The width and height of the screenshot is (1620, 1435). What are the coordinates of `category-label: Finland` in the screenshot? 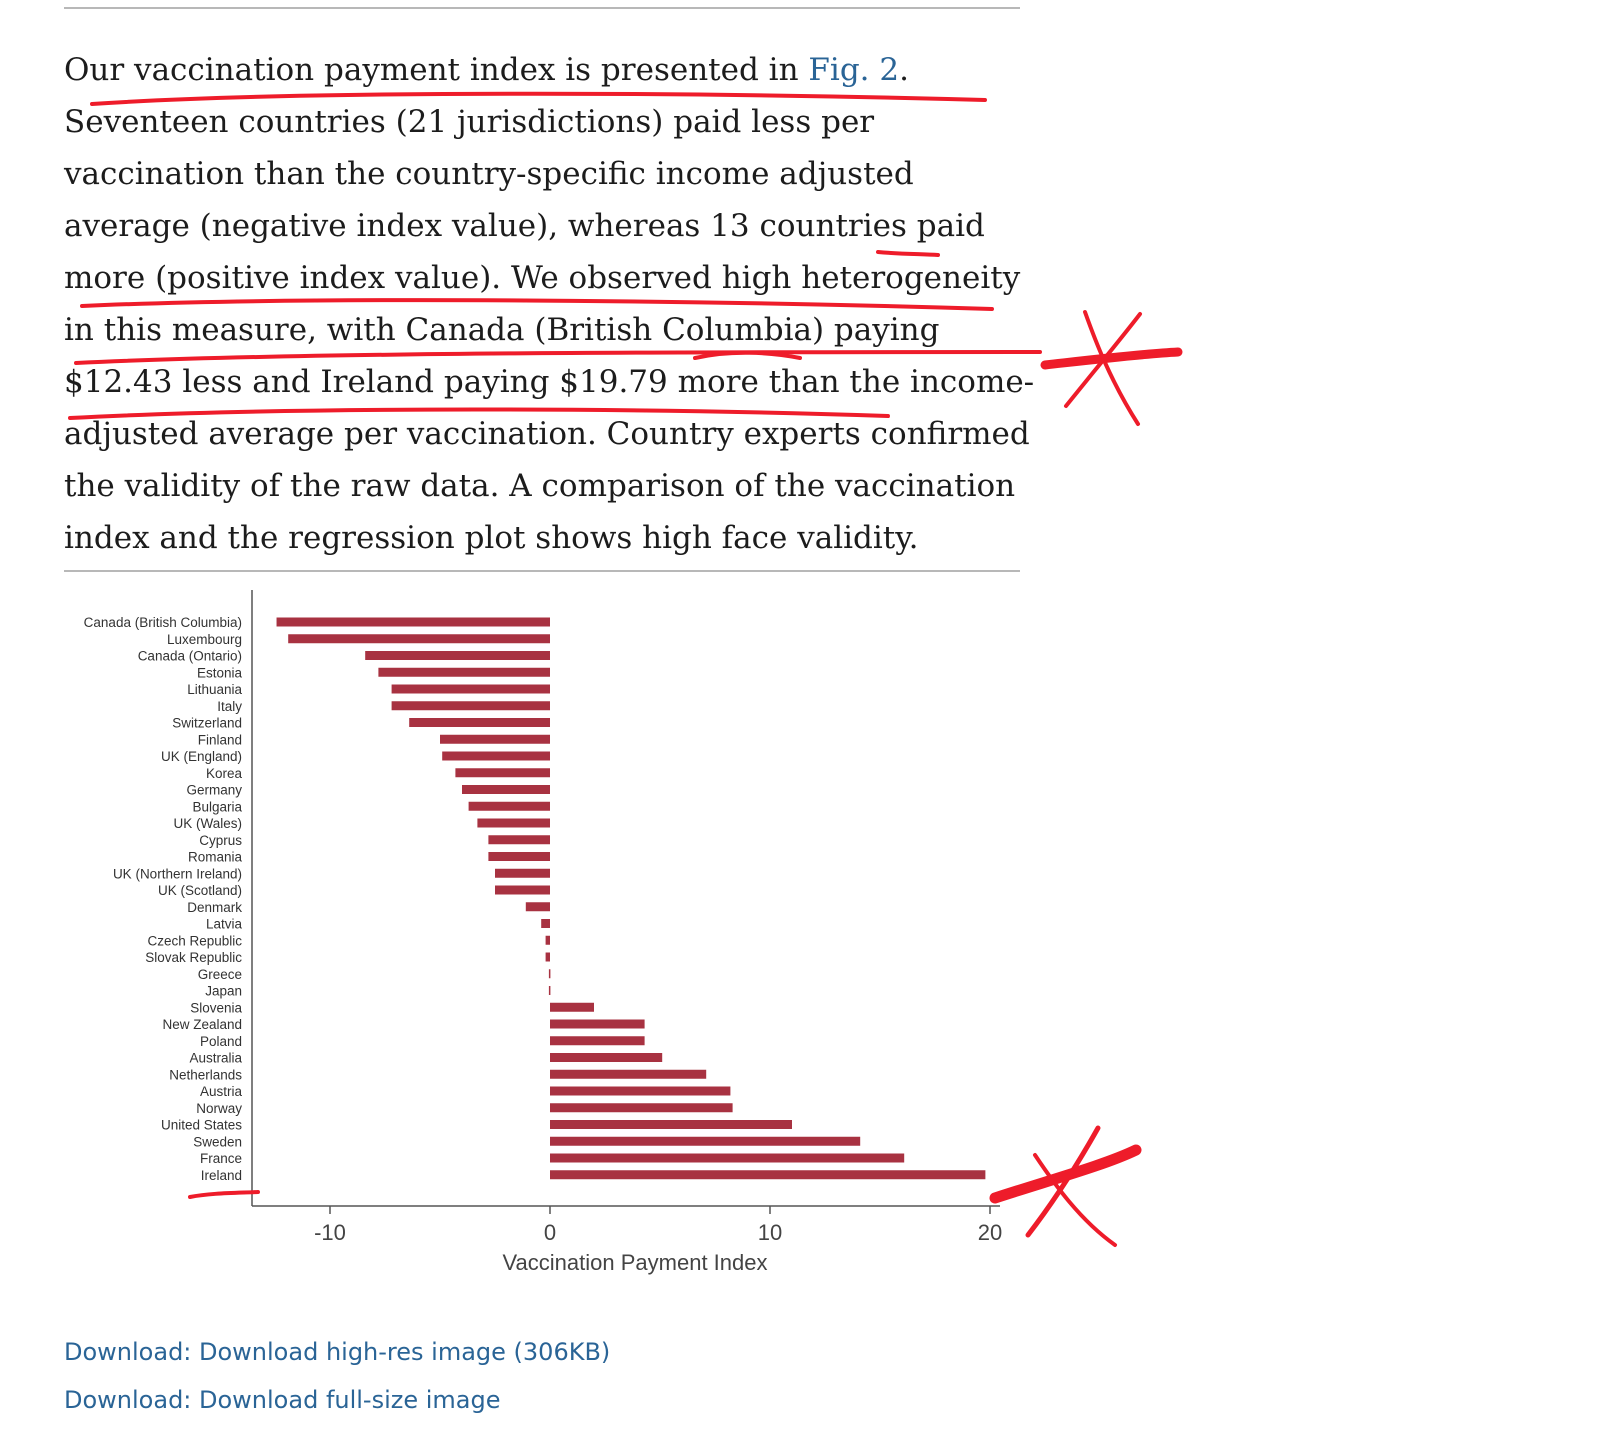 It's located at (220, 739).